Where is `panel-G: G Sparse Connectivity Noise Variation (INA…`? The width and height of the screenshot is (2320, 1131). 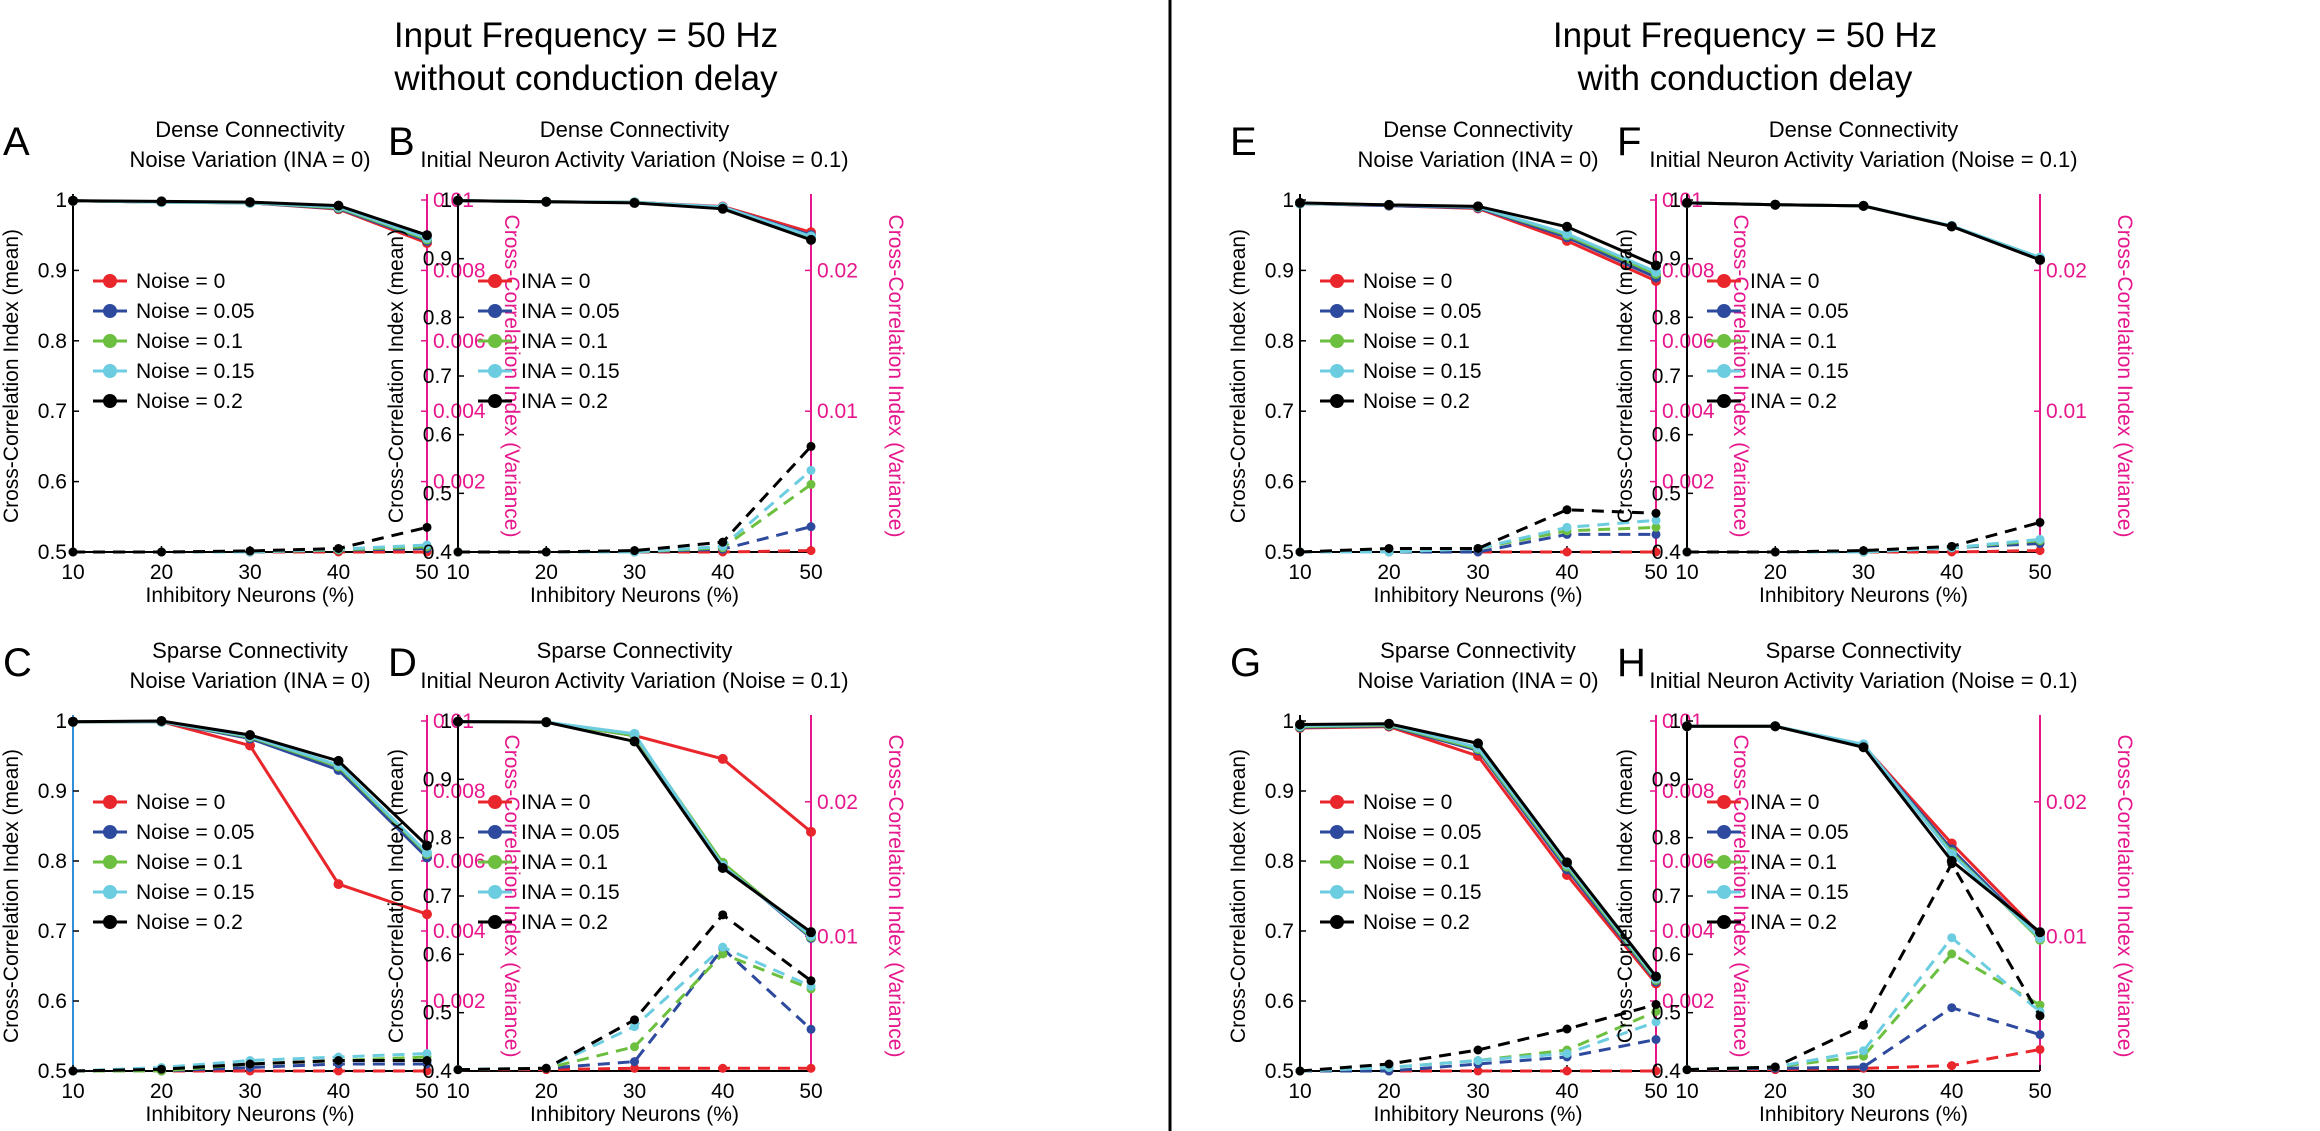 panel-G: G Sparse Connectivity Noise Variation (INA… is located at coordinates (1489, 882).